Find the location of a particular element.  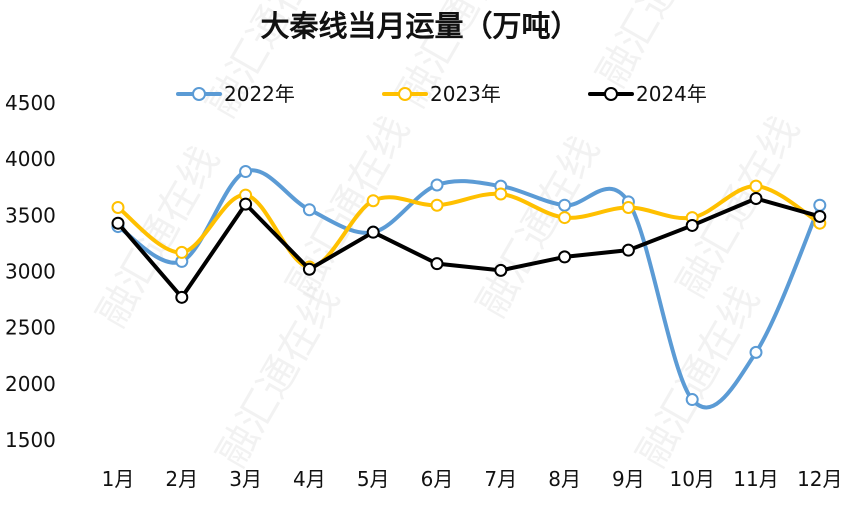

x-tick-label: 1月 is located at coordinates (118, 479).